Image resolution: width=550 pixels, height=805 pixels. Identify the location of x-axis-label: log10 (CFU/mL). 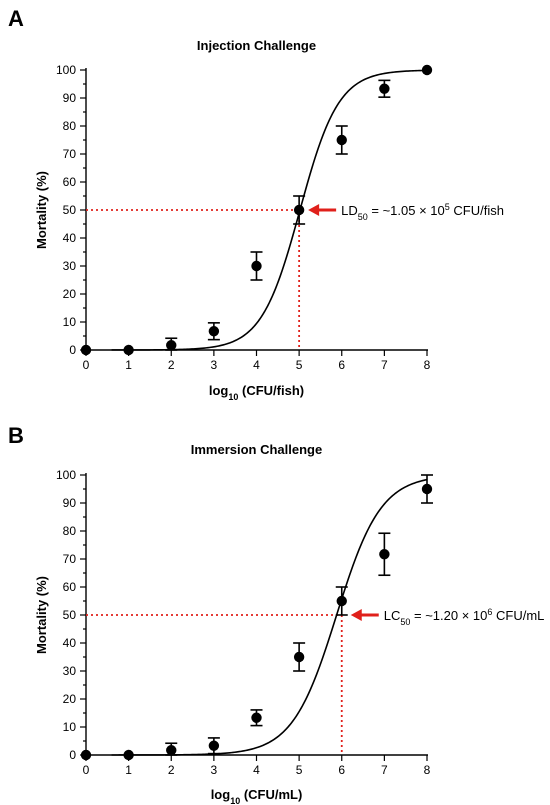
(257, 796).